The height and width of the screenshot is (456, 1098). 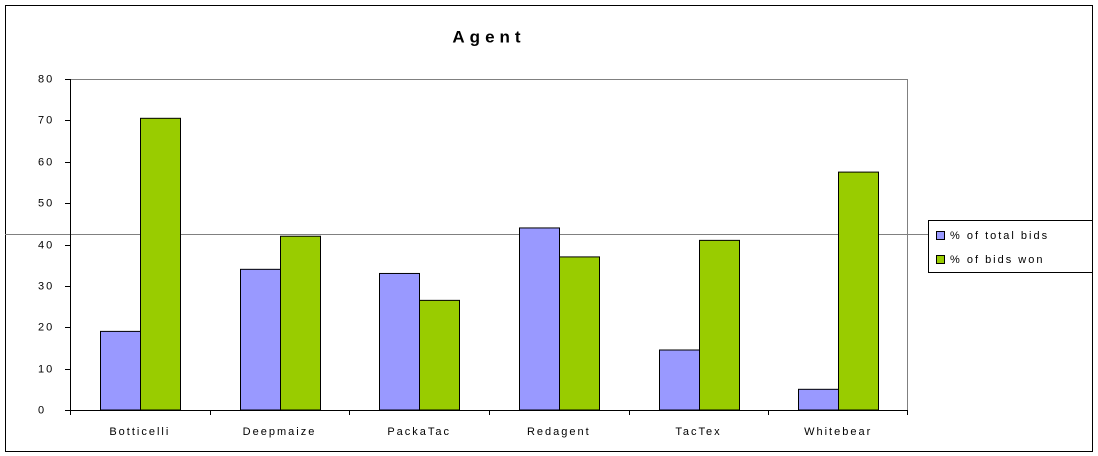 What do you see at coordinates (42, 410) in the screenshot?
I see `y-tick-label: 0` at bounding box center [42, 410].